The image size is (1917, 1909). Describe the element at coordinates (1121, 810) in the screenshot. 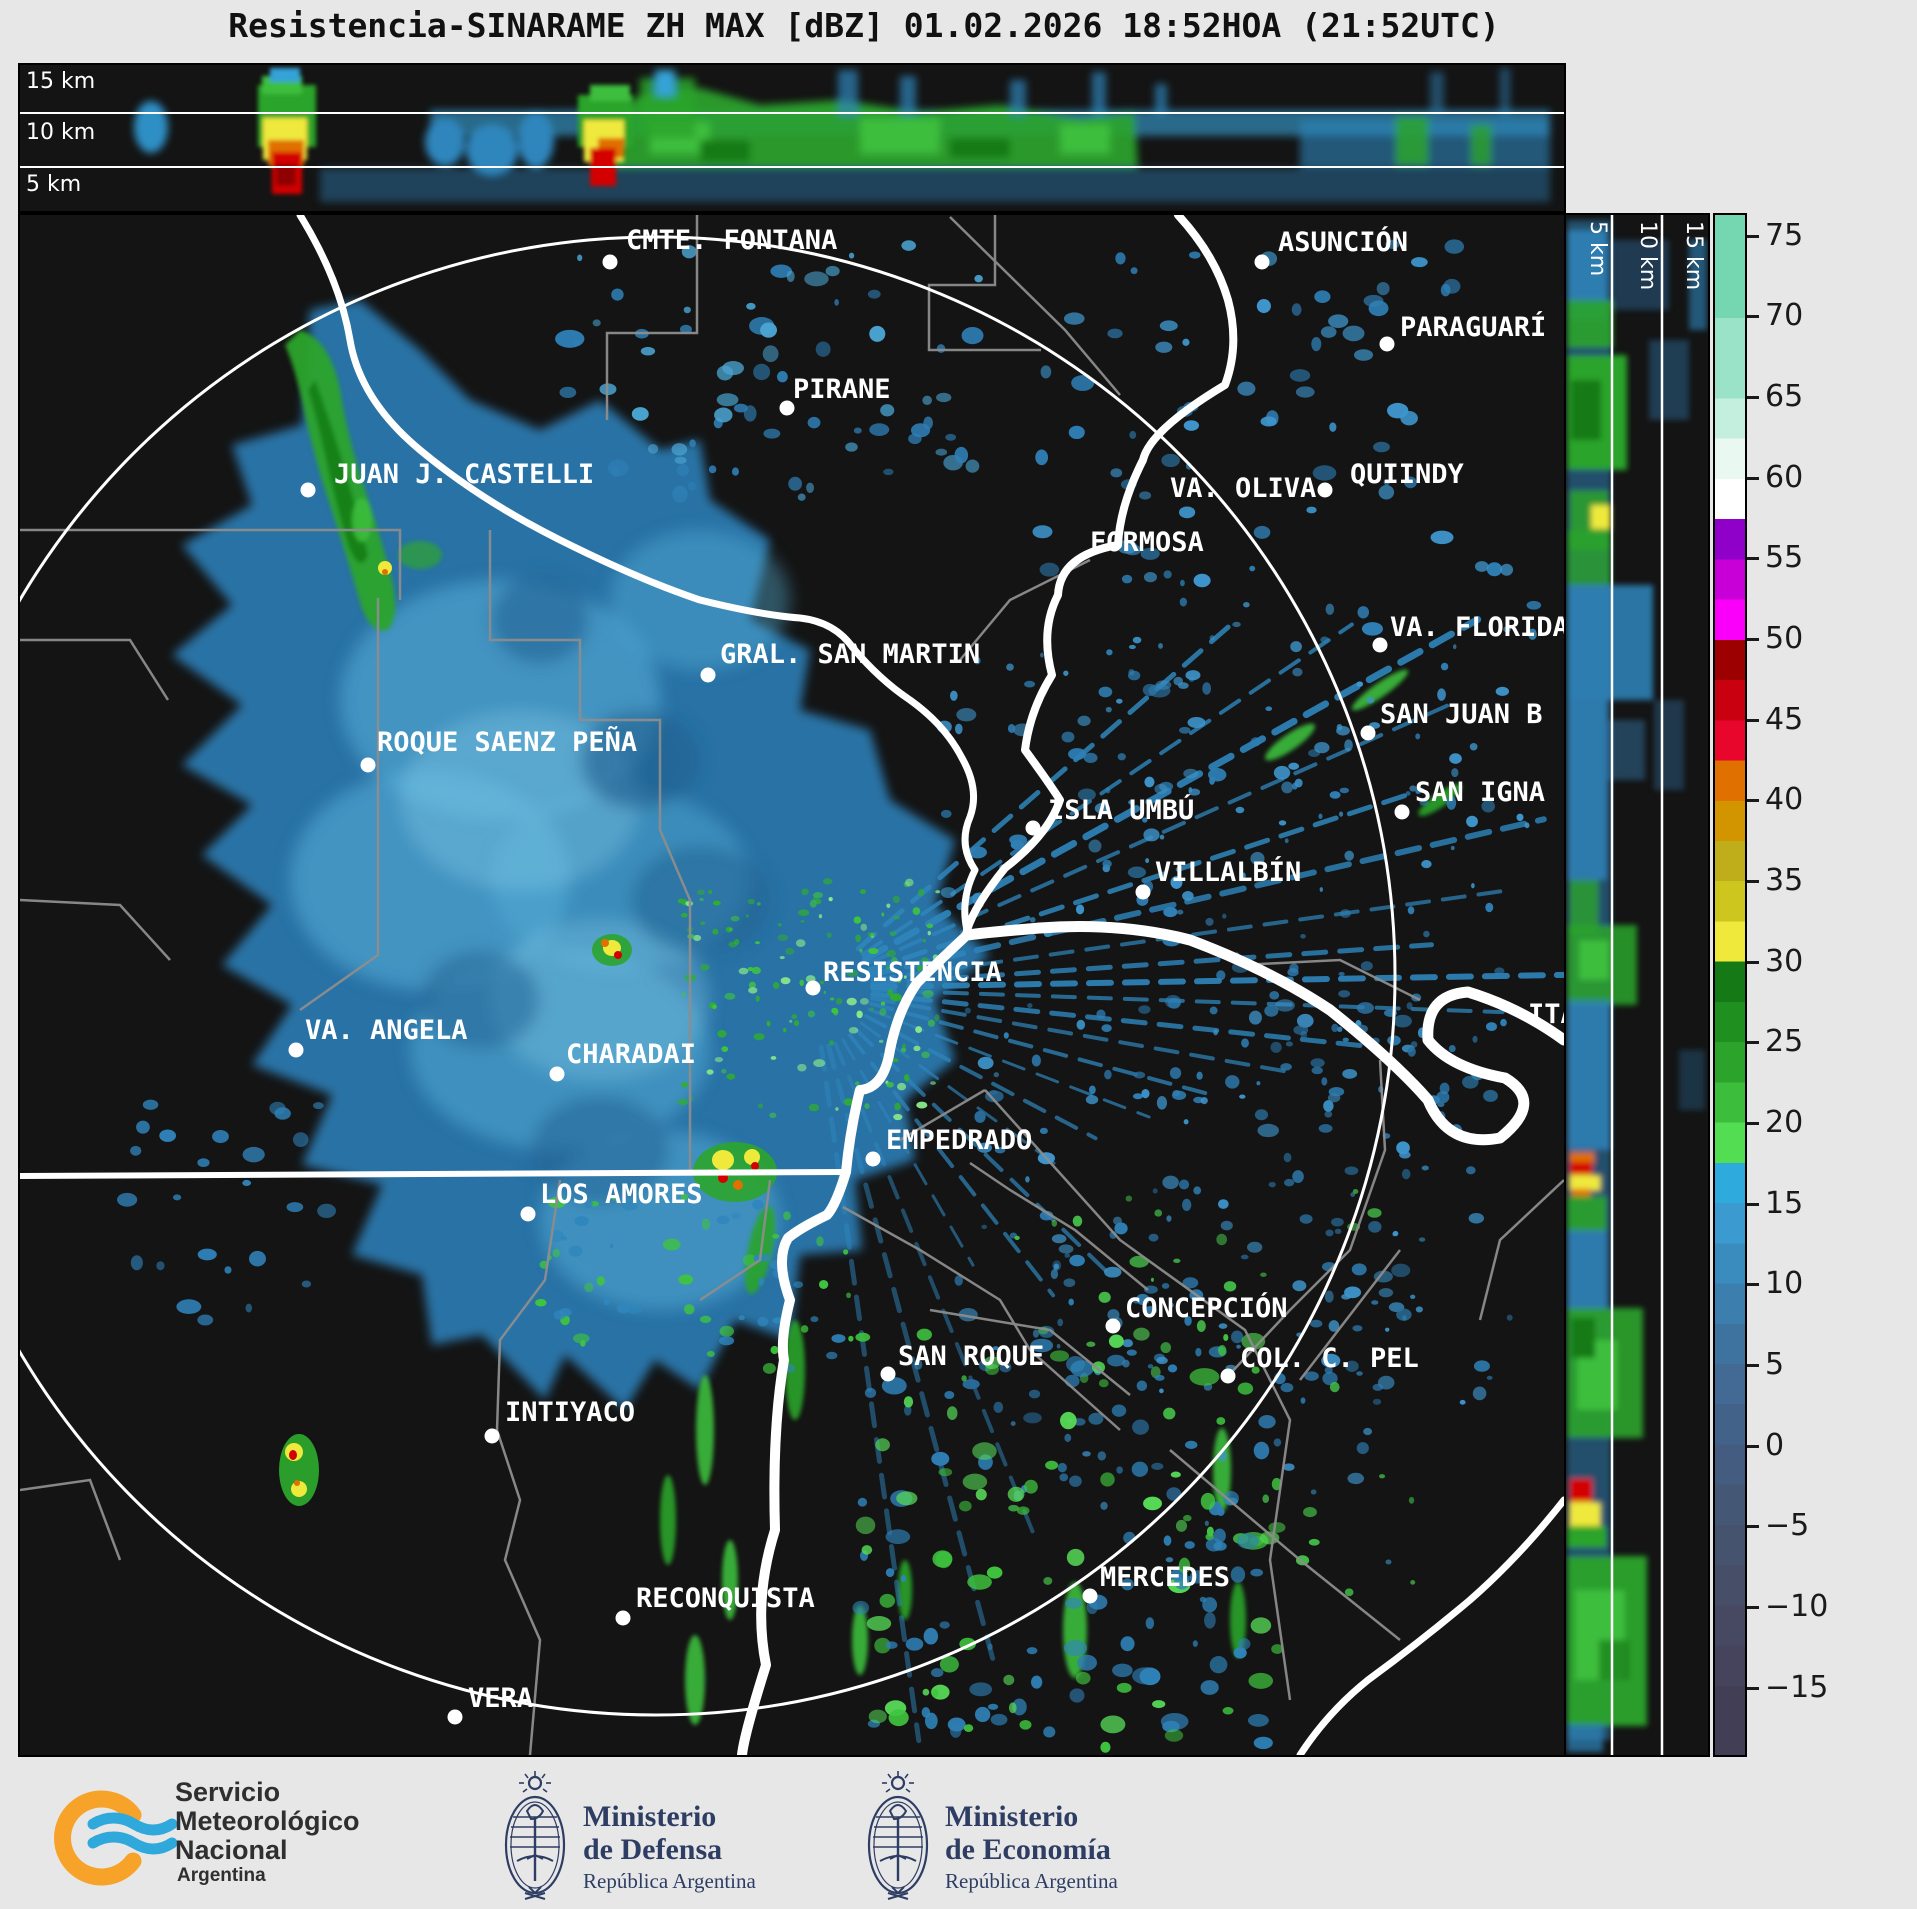

I see `city-label: ISLA UMBÚ` at that location.